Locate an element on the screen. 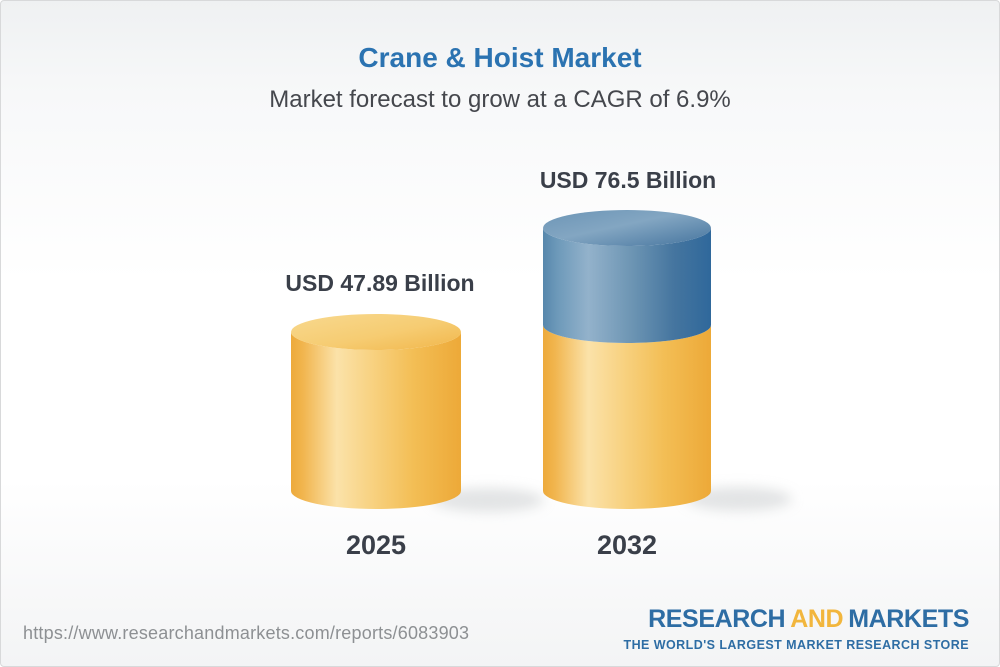 This screenshot has width=1000, height=667. category-label-2032: 2032 is located at coordinates (627, 545).